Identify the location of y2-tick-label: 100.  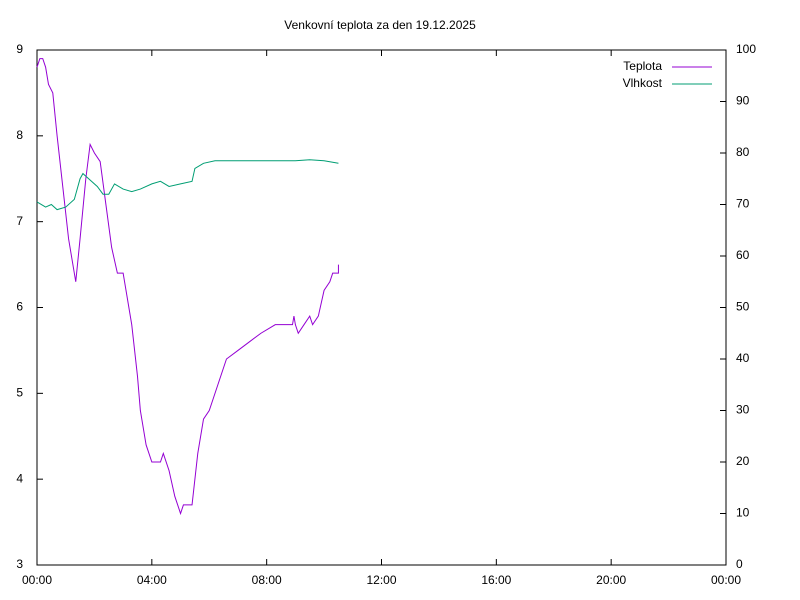
(746, 49).